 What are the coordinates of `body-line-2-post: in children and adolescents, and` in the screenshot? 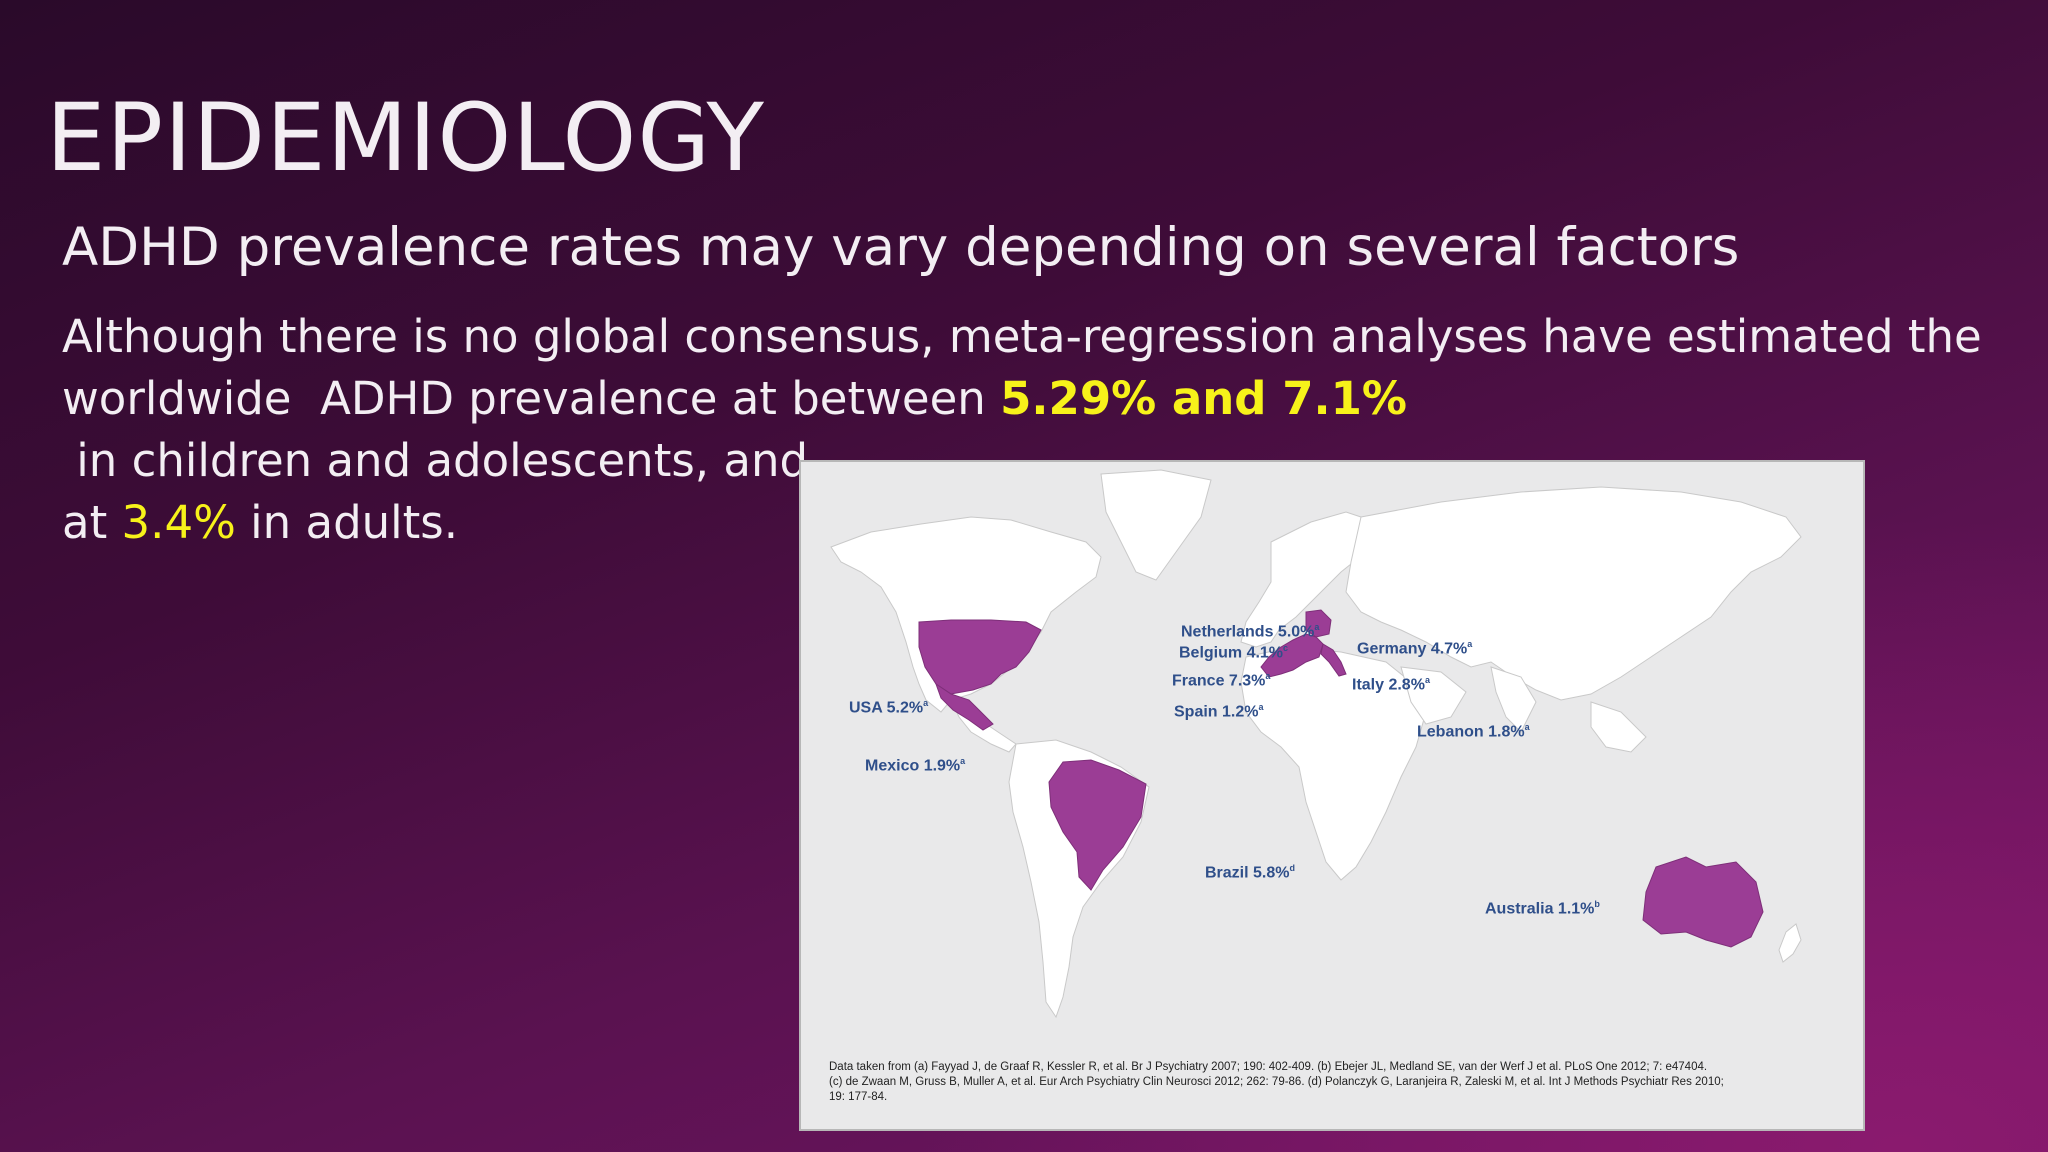 It's located at (435, 460).